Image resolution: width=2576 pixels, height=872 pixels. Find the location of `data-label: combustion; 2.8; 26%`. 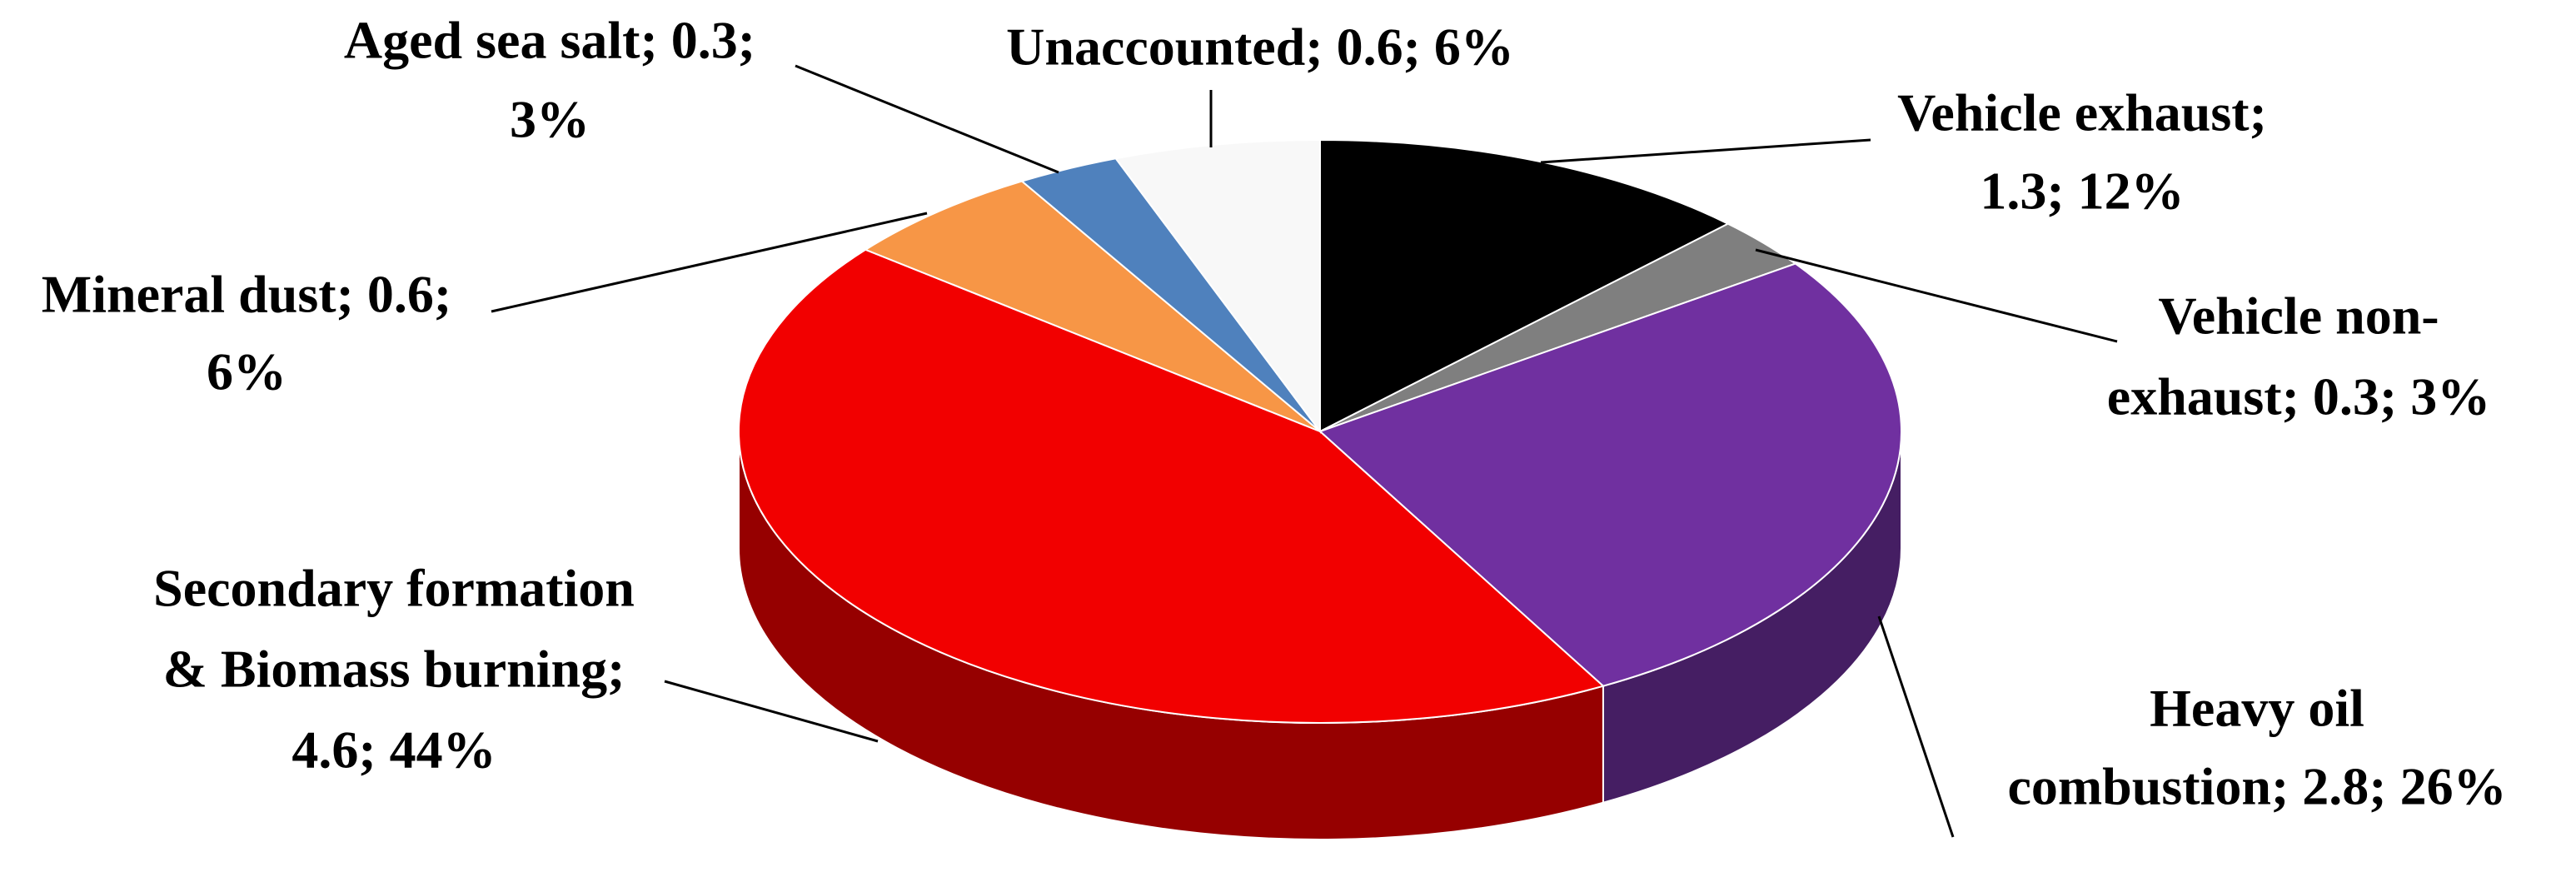

data-label: combustion; 2.8; 26% is located at coordinates (2257, 786).